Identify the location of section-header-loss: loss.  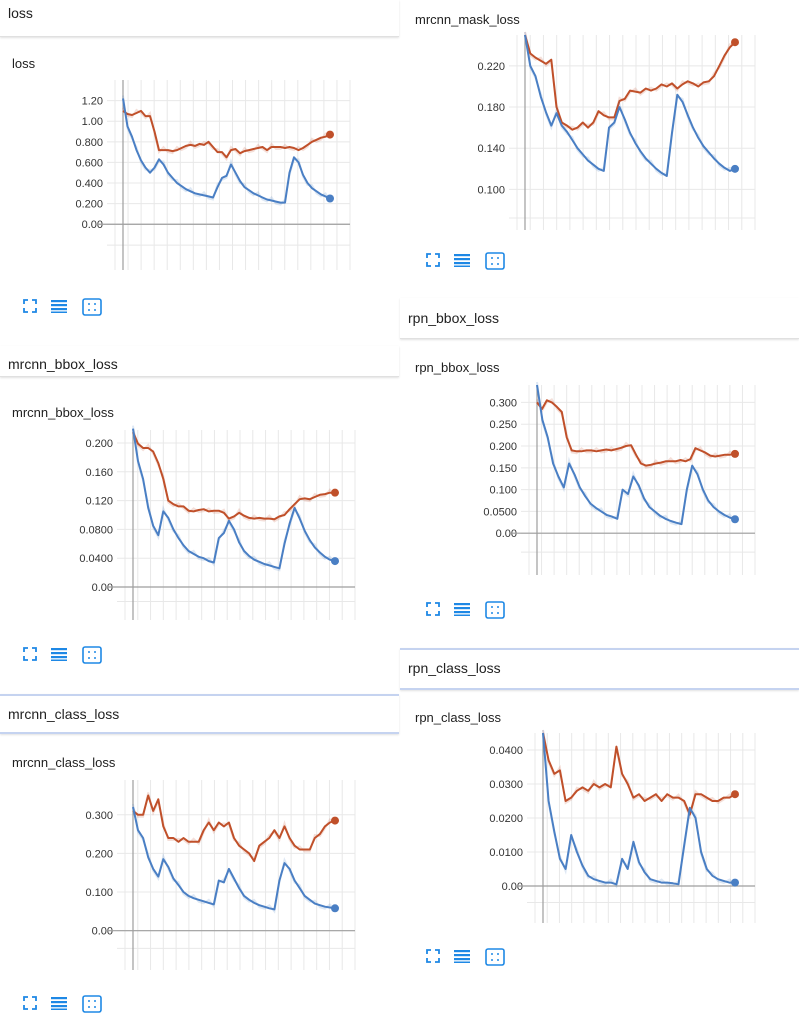
(199, 18).